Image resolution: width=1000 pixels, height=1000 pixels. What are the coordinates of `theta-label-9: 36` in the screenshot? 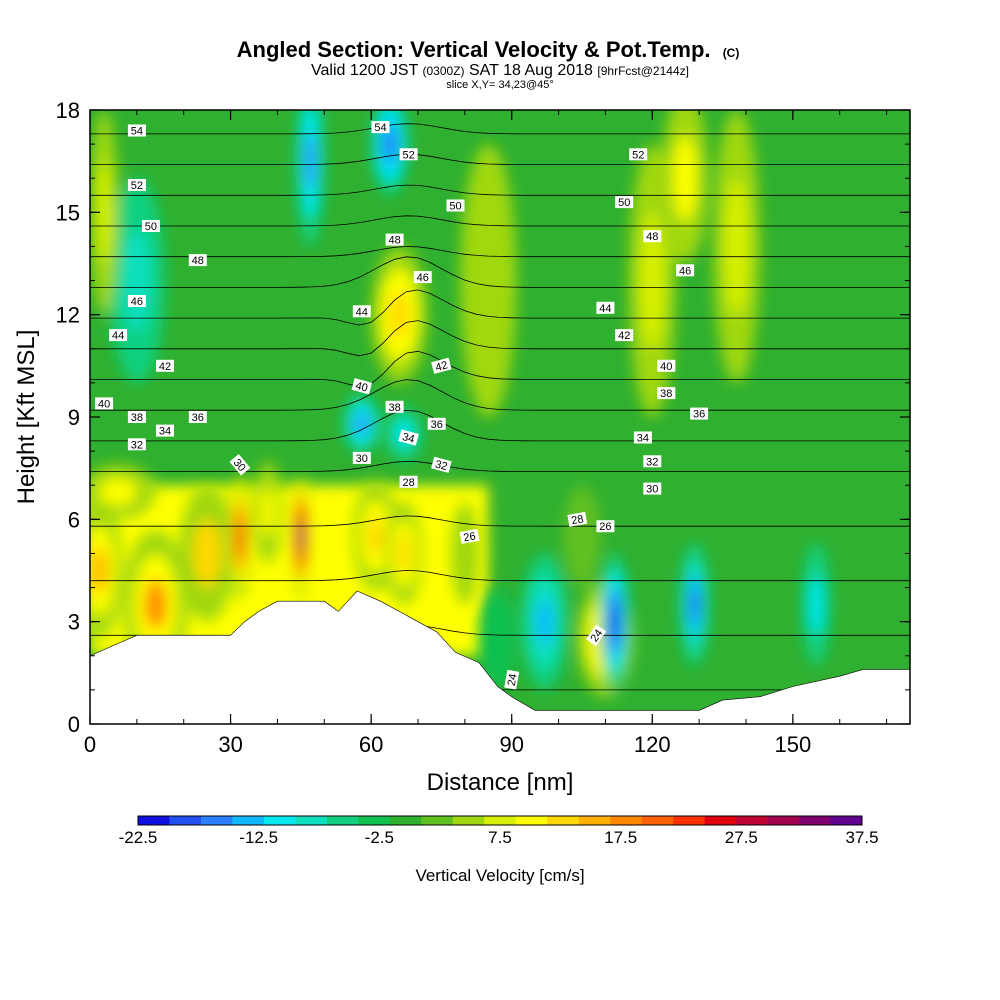 It's located at (197, 417).